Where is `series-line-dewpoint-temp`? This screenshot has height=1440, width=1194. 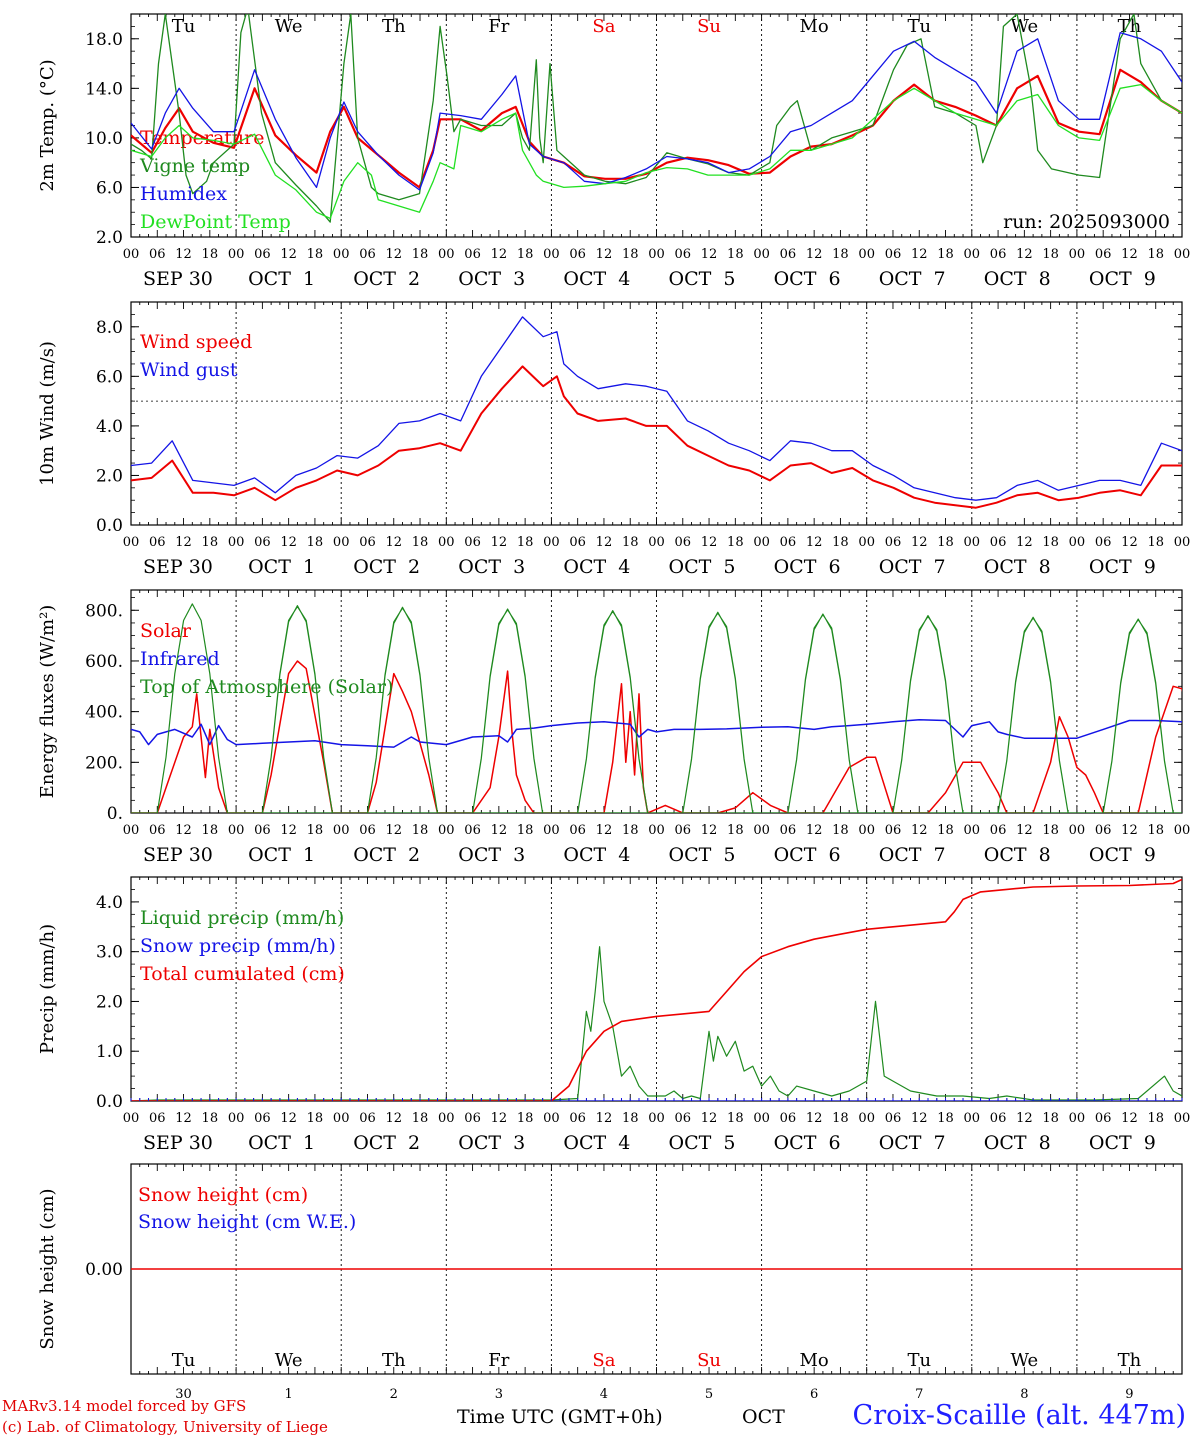
series-line-dewpoint-temp is located at coordinates (656, 151).